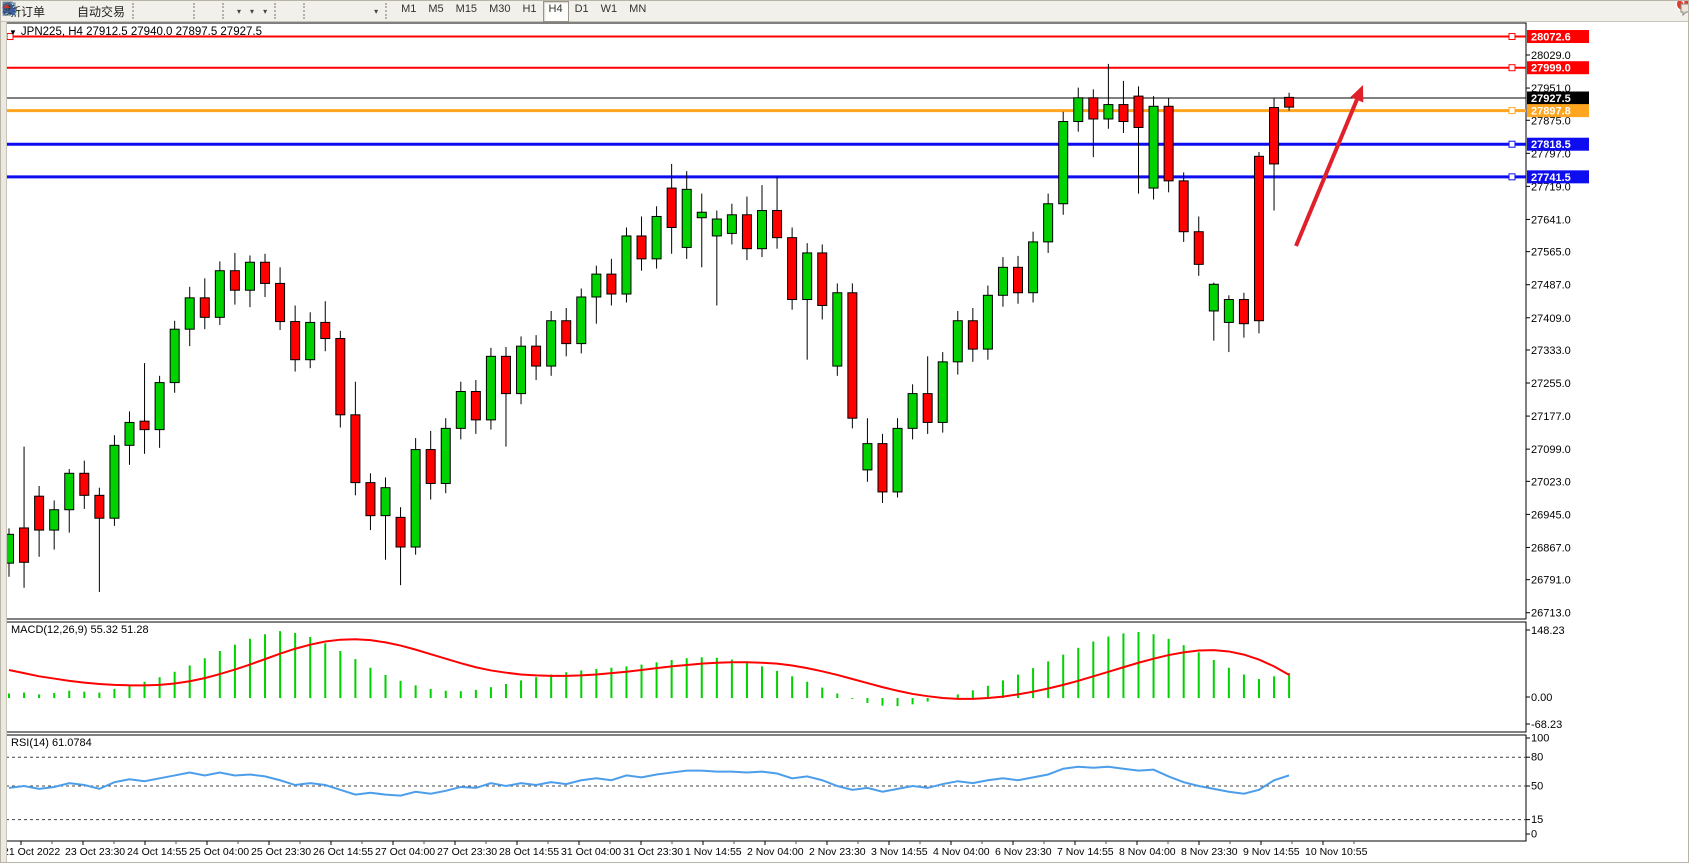 This screenshot has height=863, width=1689. I want to click on news-button, so click(37, 12).